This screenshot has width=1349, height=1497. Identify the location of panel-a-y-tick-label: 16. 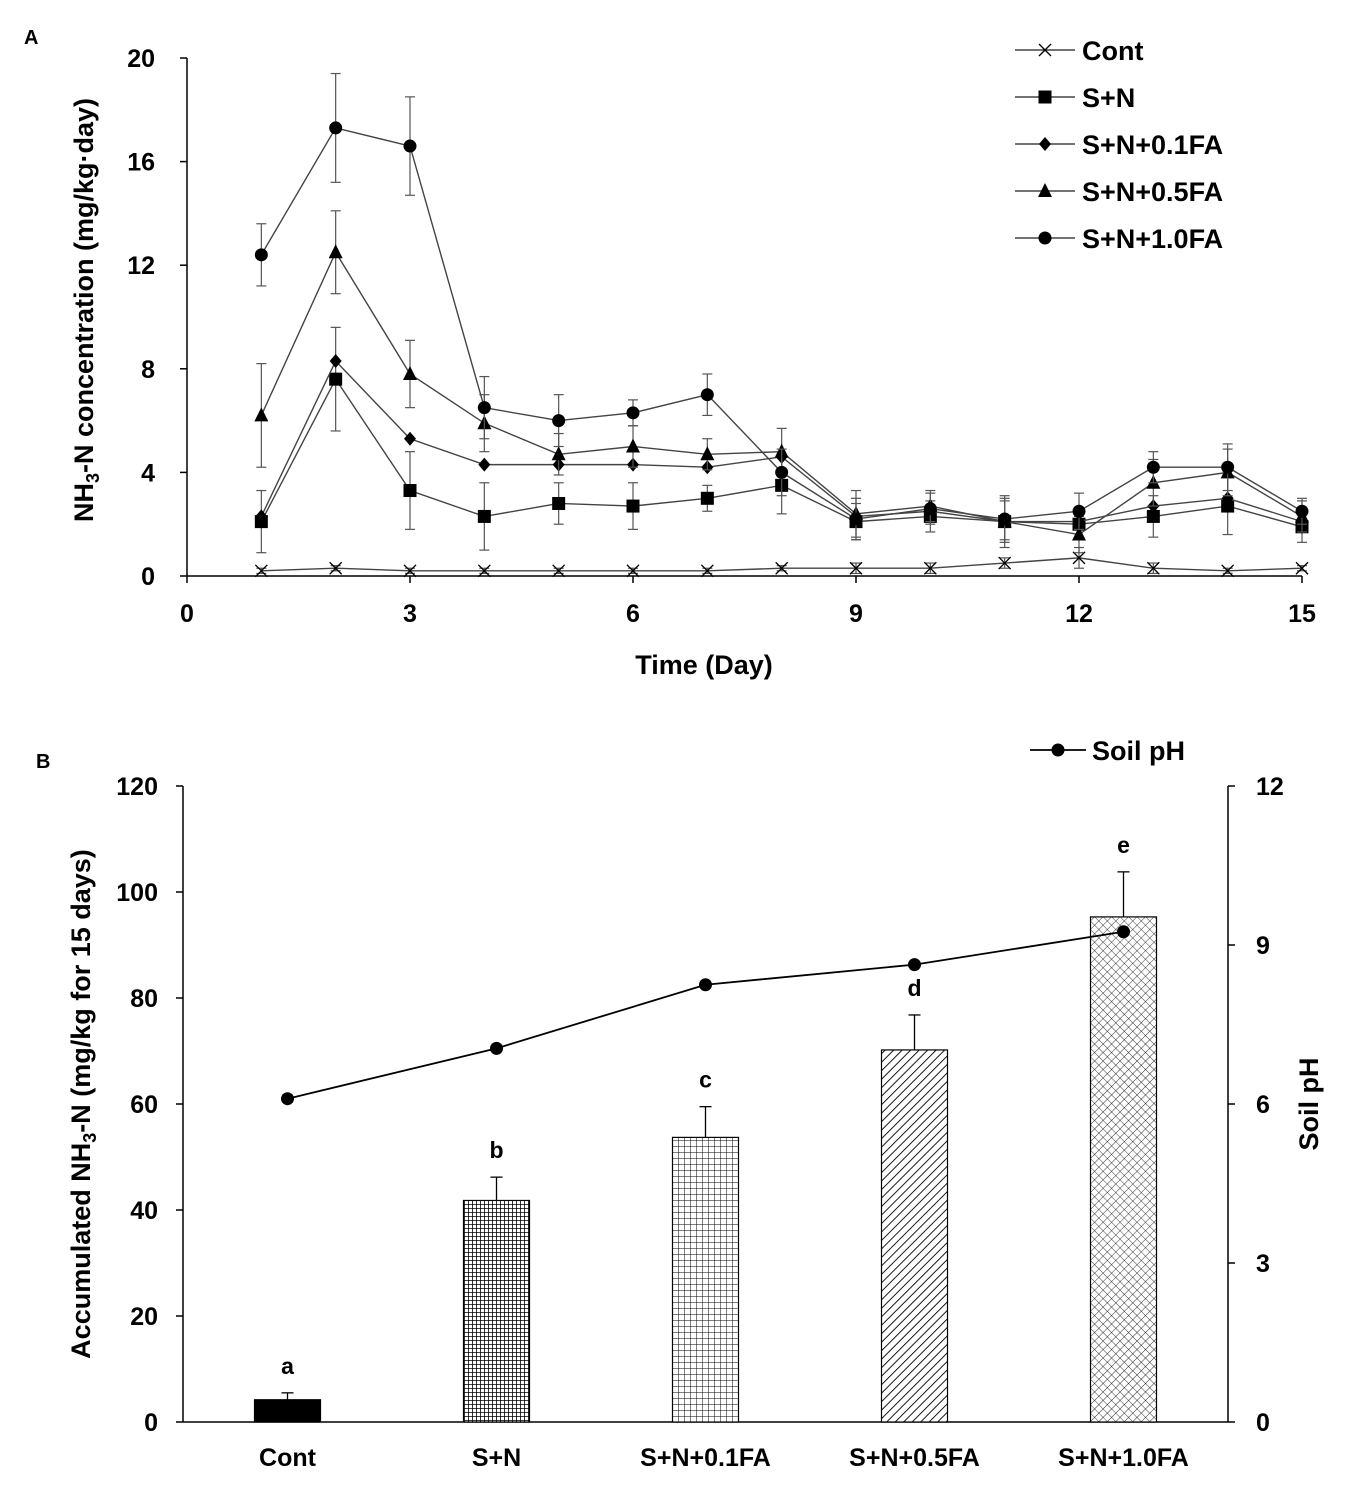
(141, 163).